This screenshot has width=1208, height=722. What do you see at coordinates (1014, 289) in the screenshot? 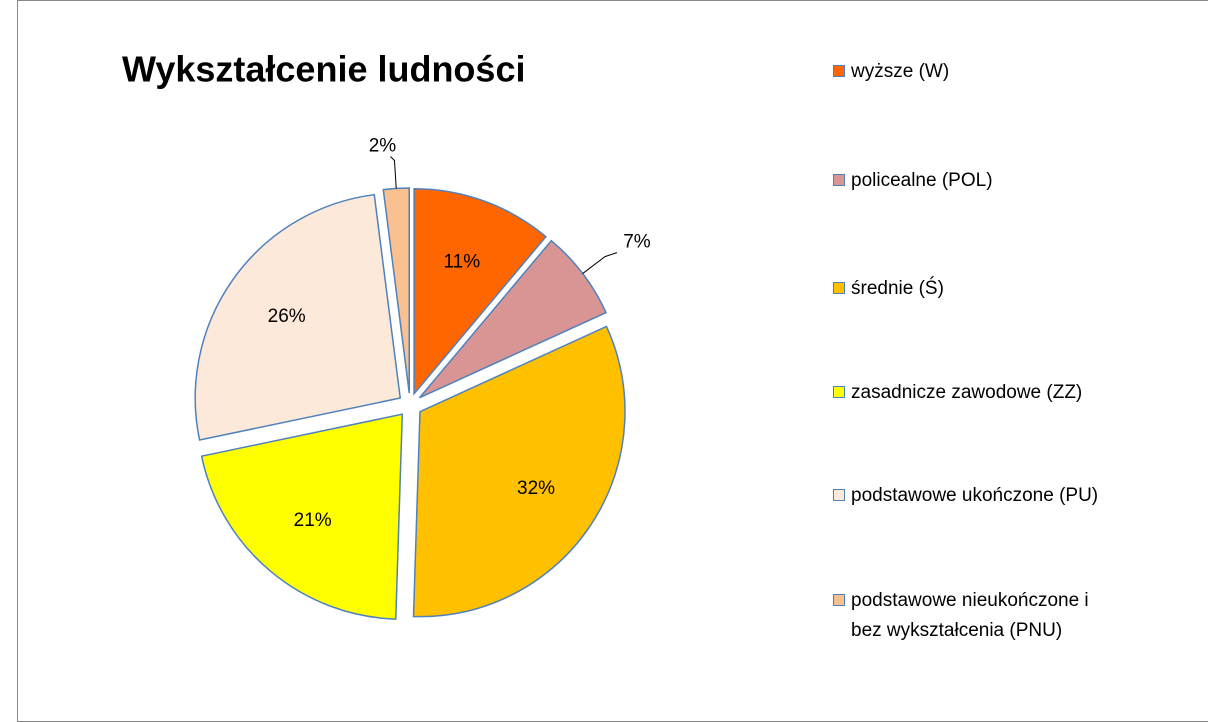
I see `legend-item: średnie (Ś)` at bounding box center [1014, 289].